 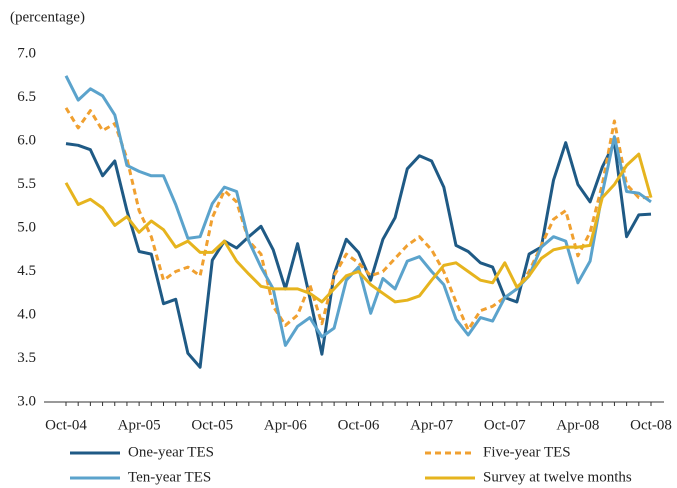 What do you see at coordinates (47, 17) in the screenshot?
I see `y-axis-label: (percentage)` at bounding box center [47, 17].